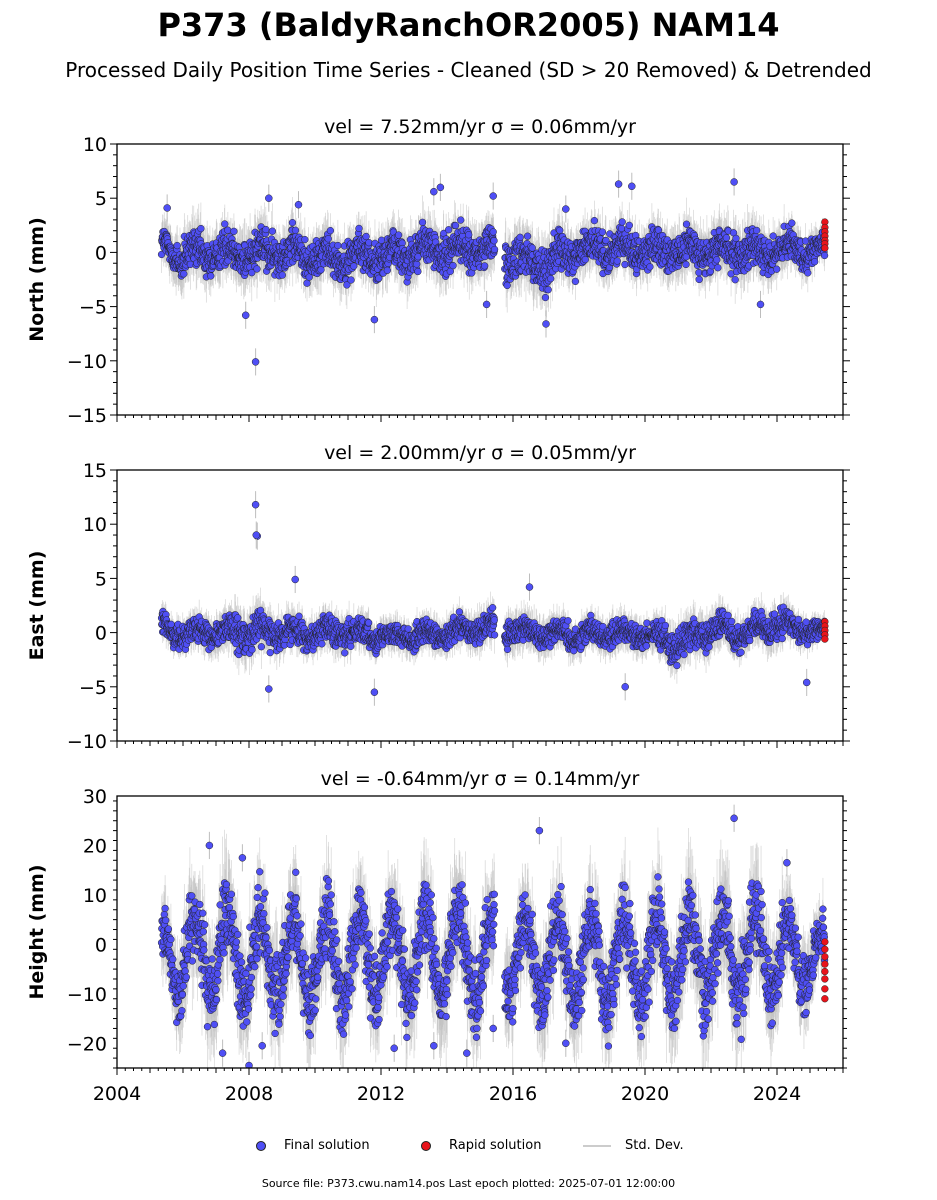 The image size is (937, 1200). What do you see at coordinates (493, 598) in the screenshot?
I see `east-data` at bounding box center [493, 598].